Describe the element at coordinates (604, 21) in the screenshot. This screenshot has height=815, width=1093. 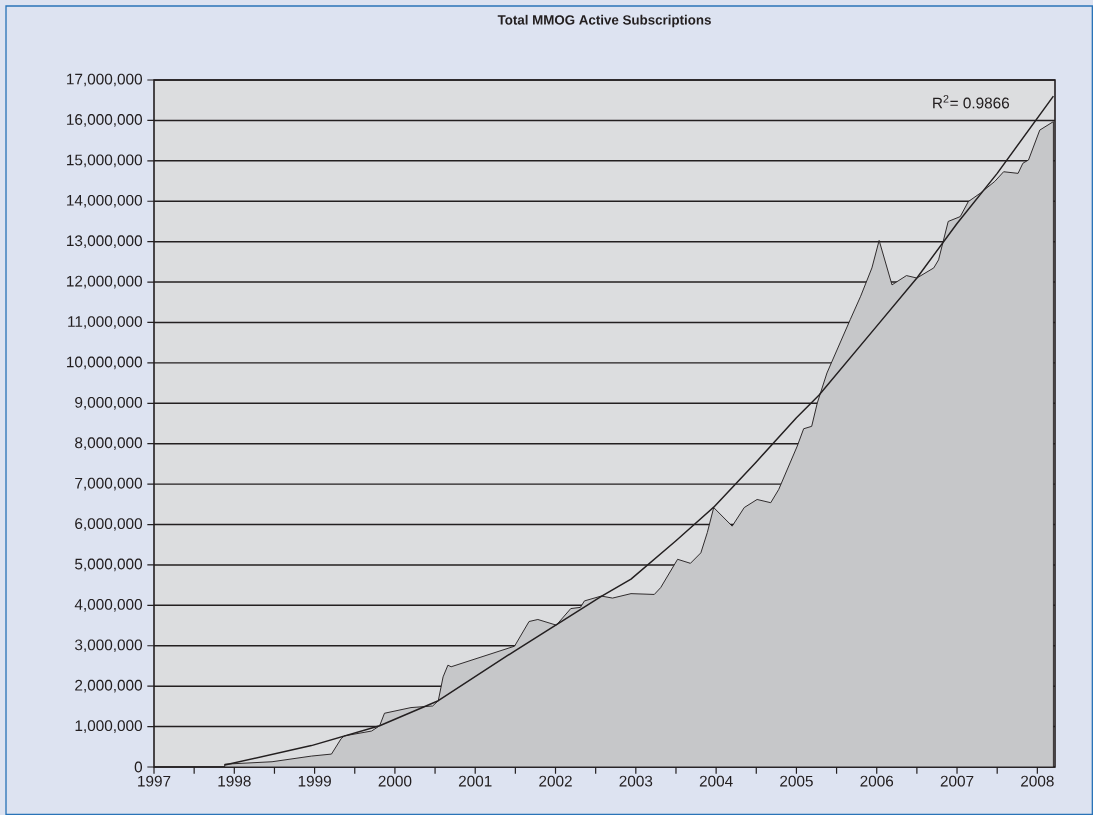
I see `chart-title: Total MMOG Active Subscriptions` at that location.